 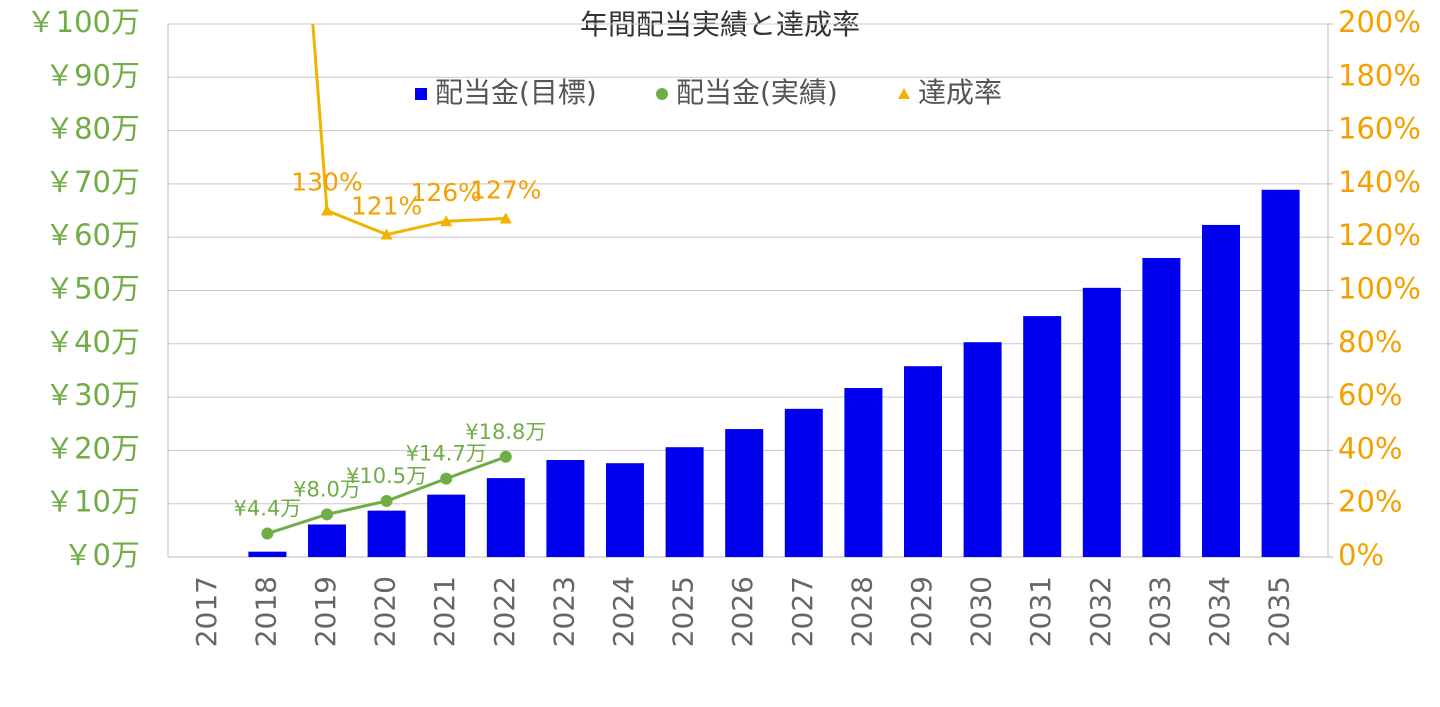 What do you see at coordinates (1370, 342) in the screenshot?
I see `y2-tick-label: 80%` at bounding box center [1370, 342].